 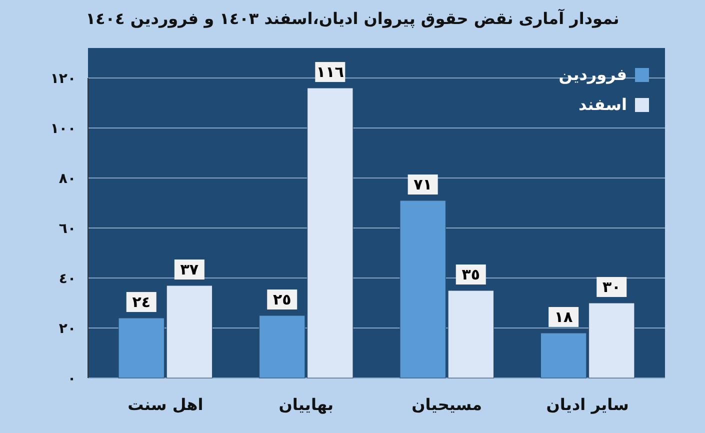 I want to click on y-tick-label: ٢٠, so click(x=67, y=328).